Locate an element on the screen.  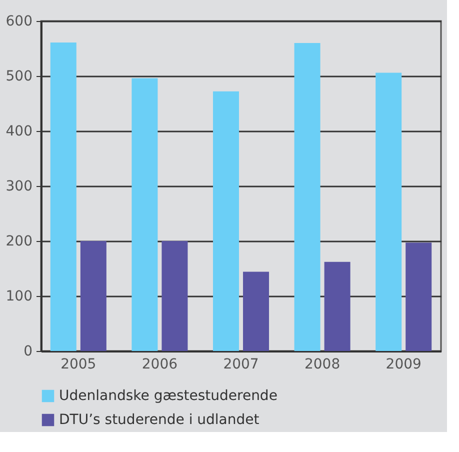
y-tick-label: 0 is located at coordinates (28, 352).